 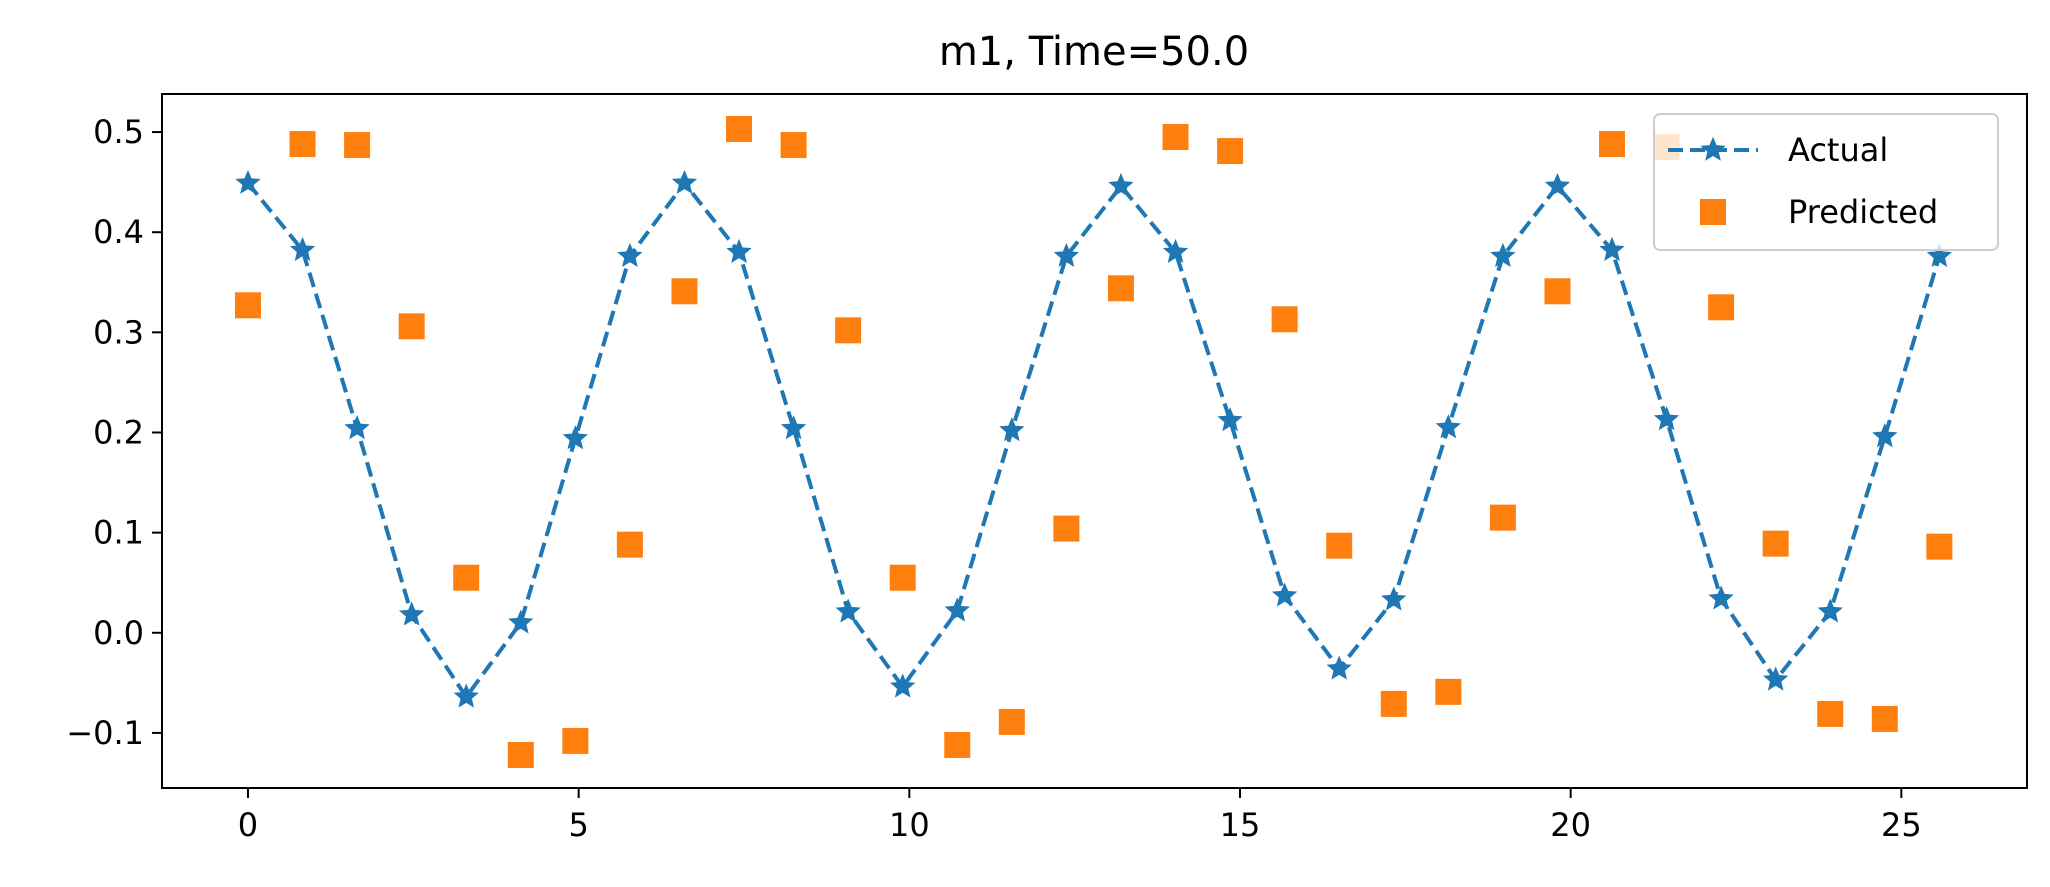 I want to click on x-tick-label: 15, so click(x=1240, y=825).